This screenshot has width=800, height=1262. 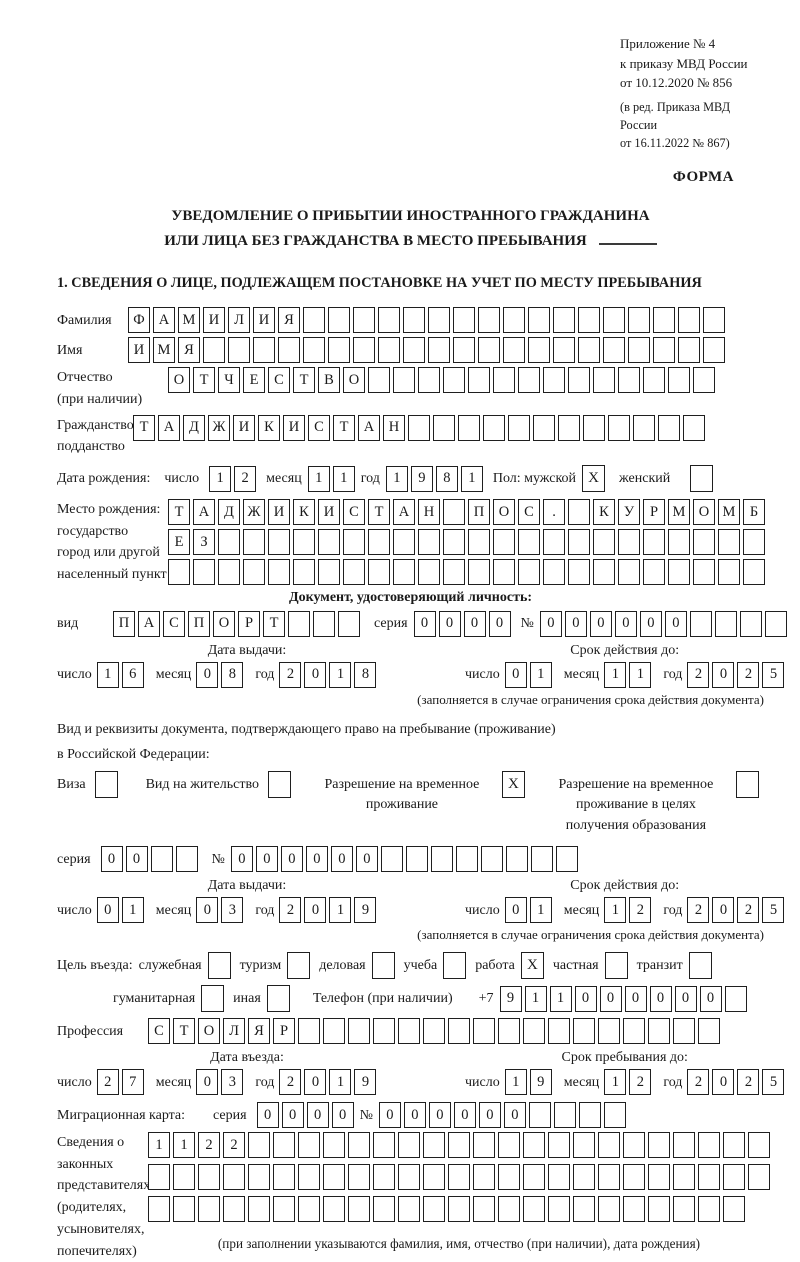 I want to click on char-cell: М, so click(x=679, y=512).